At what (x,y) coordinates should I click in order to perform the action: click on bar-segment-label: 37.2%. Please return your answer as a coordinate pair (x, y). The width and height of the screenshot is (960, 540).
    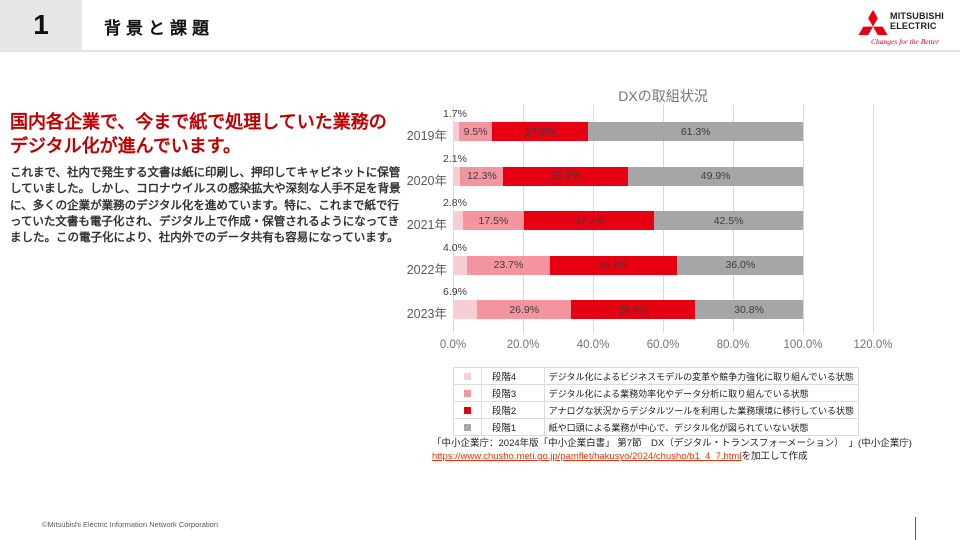
    Looking at the image, I should click on (589, 220).